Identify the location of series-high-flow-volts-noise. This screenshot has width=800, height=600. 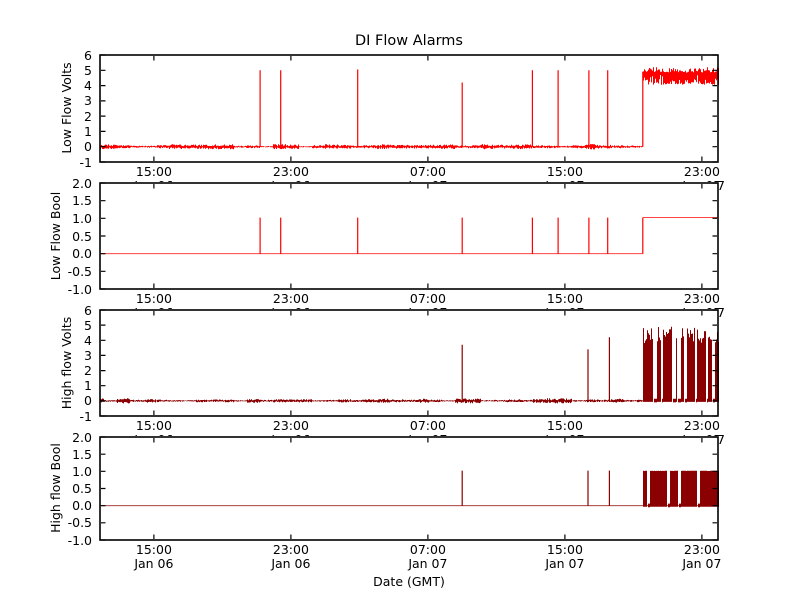
(409, 365).